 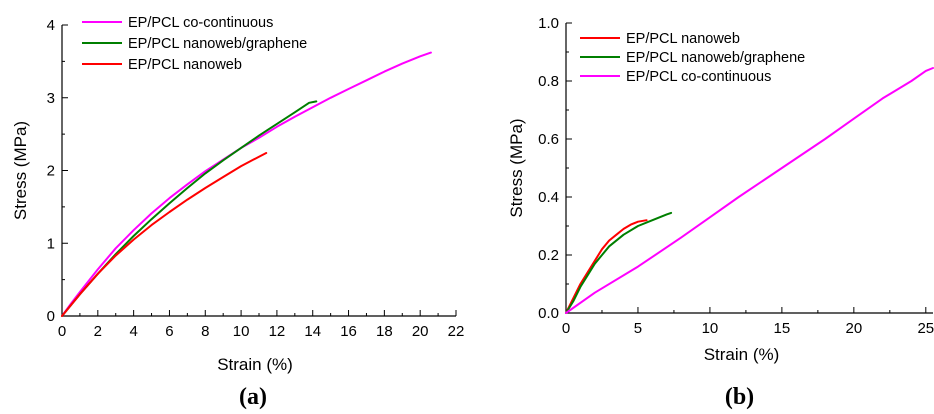 What do you see at coordinates (782, 328) in the screenshot?
I see `x-tick-label: 15` at bounding box center [782, 328].